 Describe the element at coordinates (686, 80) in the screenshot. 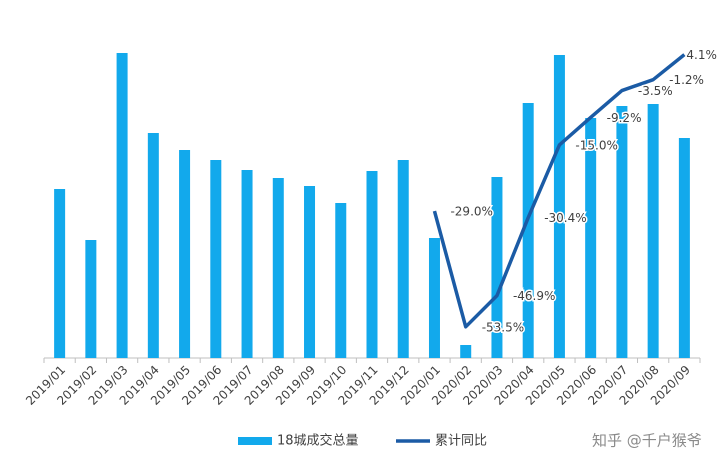

I see `data-label: -1.2%` at that location.